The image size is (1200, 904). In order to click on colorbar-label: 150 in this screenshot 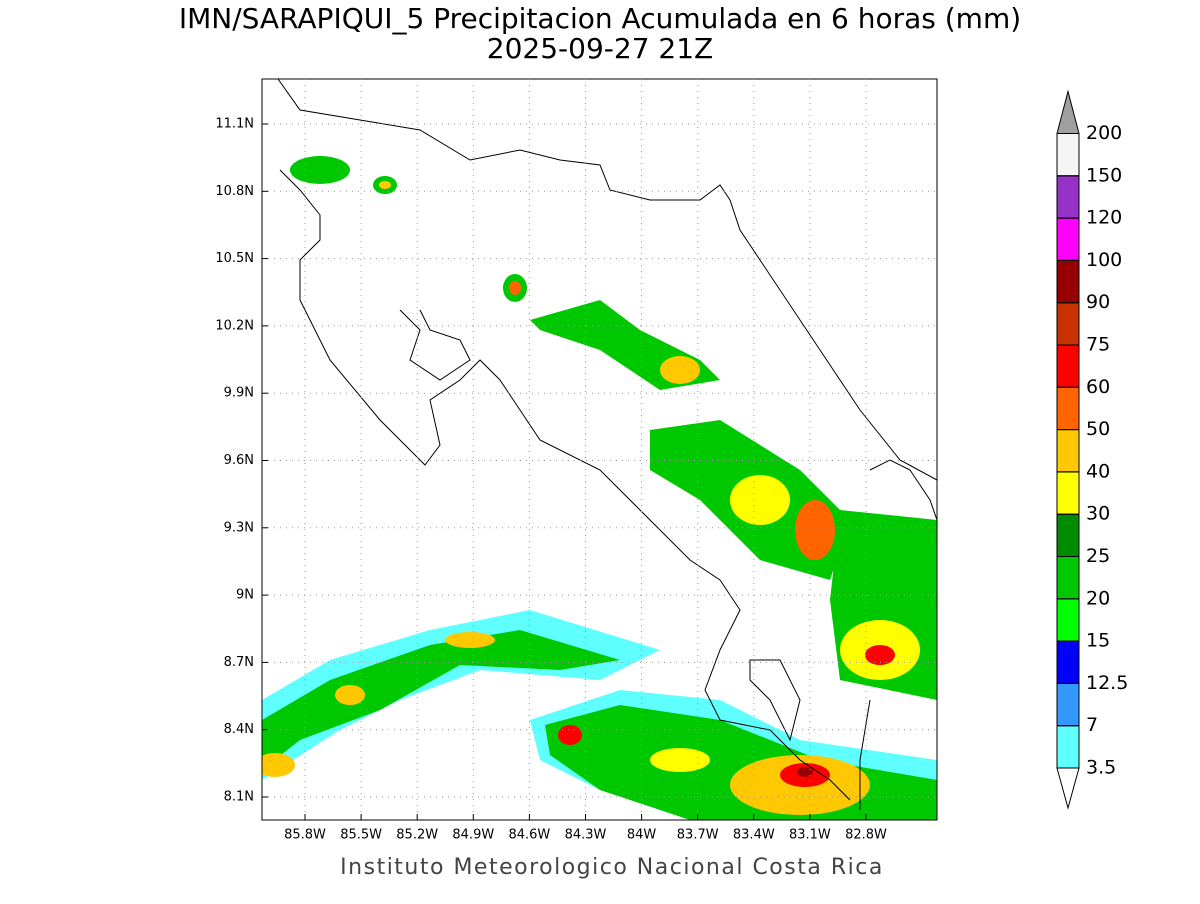, I will do `click(1104, 175)`.